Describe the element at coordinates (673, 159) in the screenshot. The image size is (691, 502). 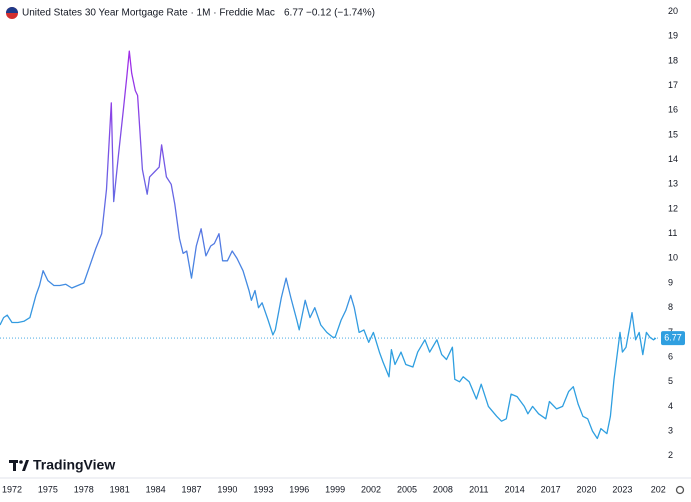
I see `y-tick-label: 14` at that location.